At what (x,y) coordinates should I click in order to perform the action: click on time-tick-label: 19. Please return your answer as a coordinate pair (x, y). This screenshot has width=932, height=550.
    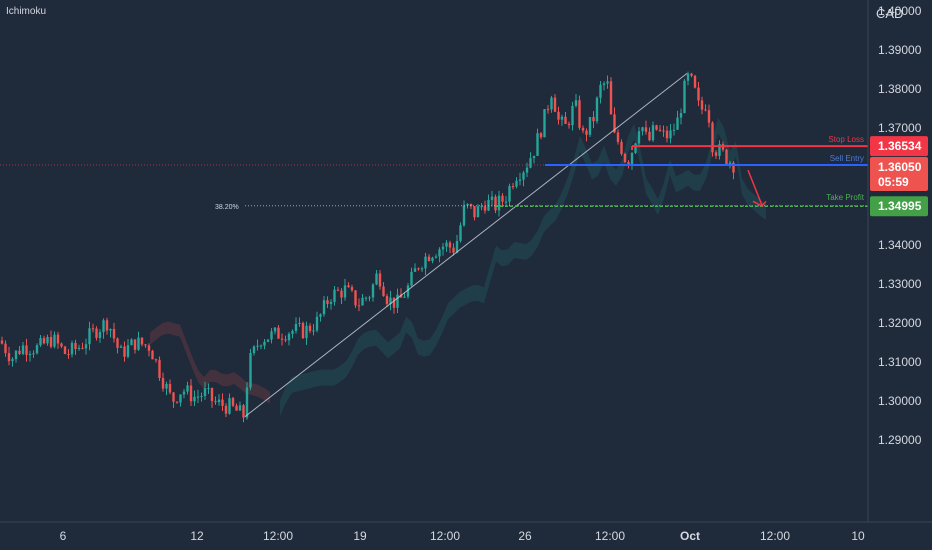
    Looking at the image, I should click on (360, 536).